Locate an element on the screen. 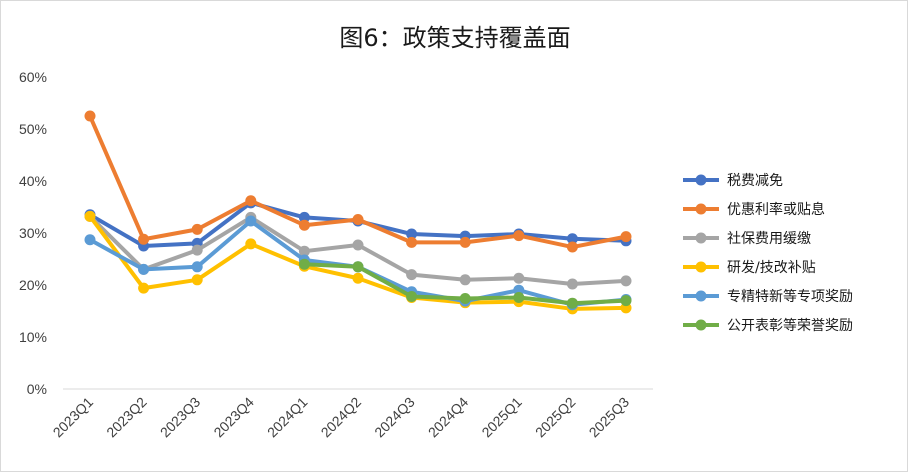 The height and width of the screenshot is (474, 910). y-tick-label: 60% is located at coordinates (33, 77).